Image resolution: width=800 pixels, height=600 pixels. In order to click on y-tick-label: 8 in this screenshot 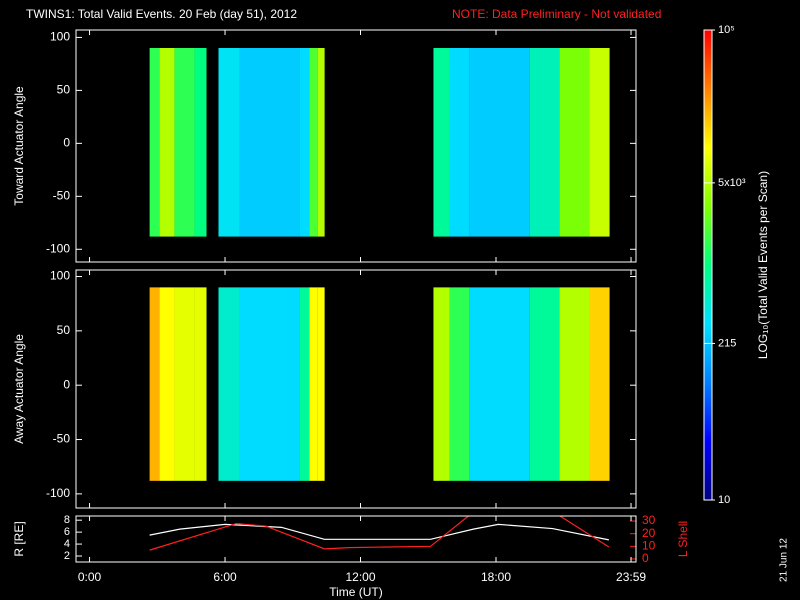, I will do `click(67, 520)`.